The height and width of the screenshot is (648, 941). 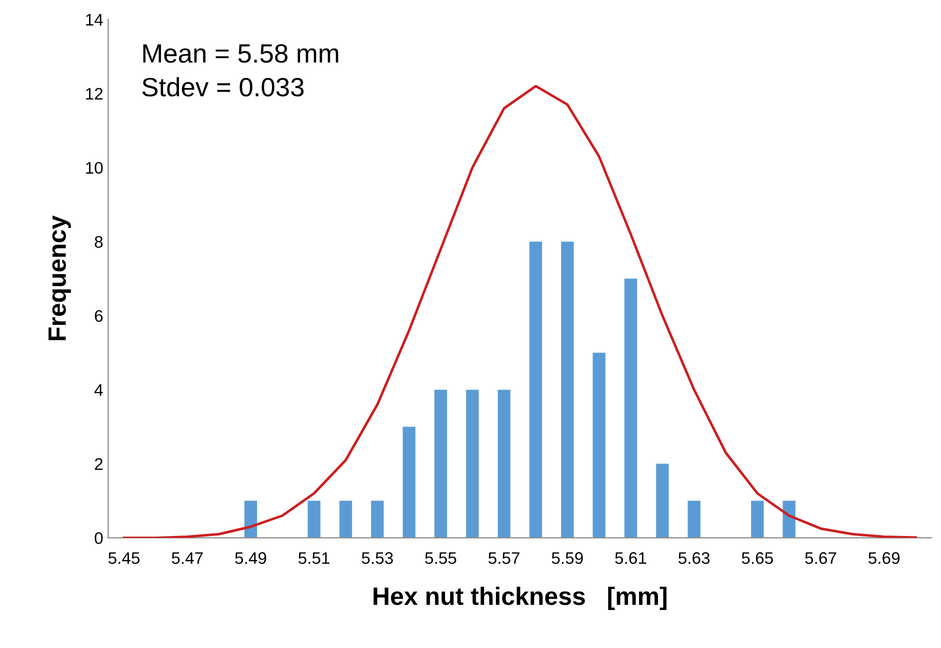 I want to click on x-tick-label: 5.69, so click(x=884, y=558).